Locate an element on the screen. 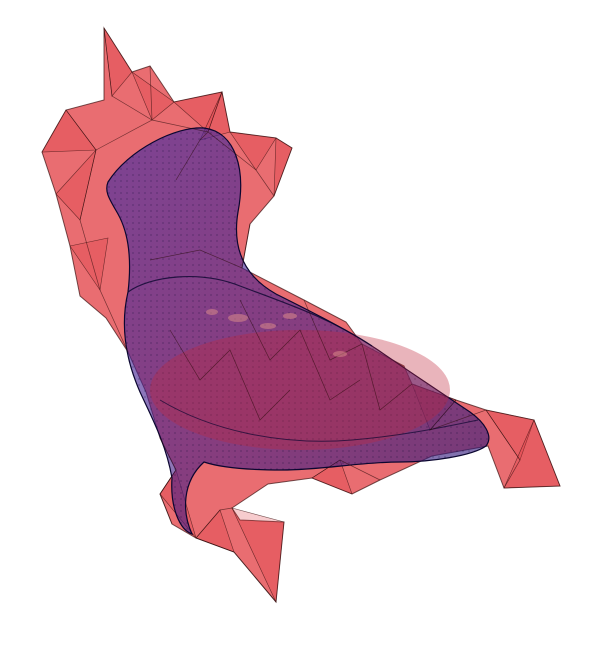 This screenshot has width=600, height=645. surface-highlights is located at coordinates (276, 333).